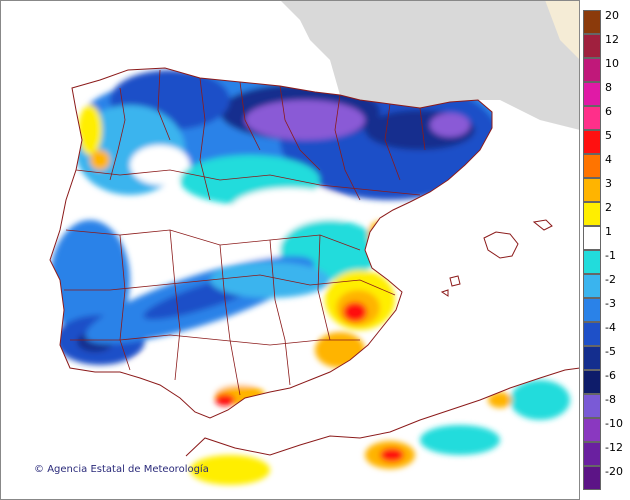 The image size is (630, 500). I want to click on legend-label: -3, so click(610, 303).